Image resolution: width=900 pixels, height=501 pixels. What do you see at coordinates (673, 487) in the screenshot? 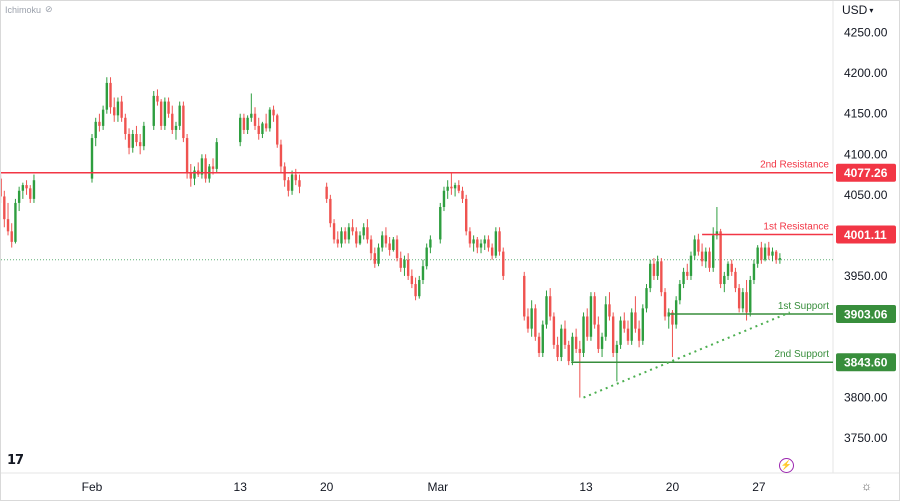
I see `x-tick-label: 20` at bounding box center [673, 487].